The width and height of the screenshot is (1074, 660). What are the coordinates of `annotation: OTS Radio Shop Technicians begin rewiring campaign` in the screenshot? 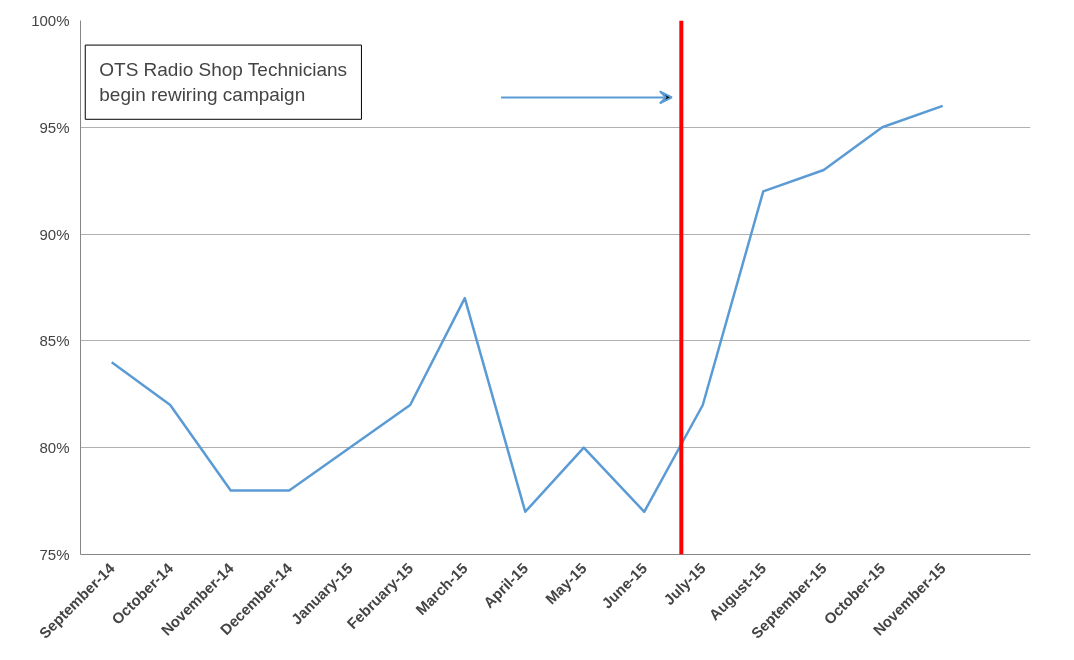 It's located at (223, 82).